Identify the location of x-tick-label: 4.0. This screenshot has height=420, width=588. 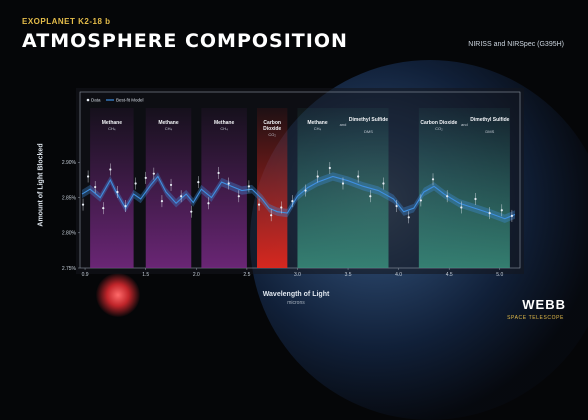
(398, 275).